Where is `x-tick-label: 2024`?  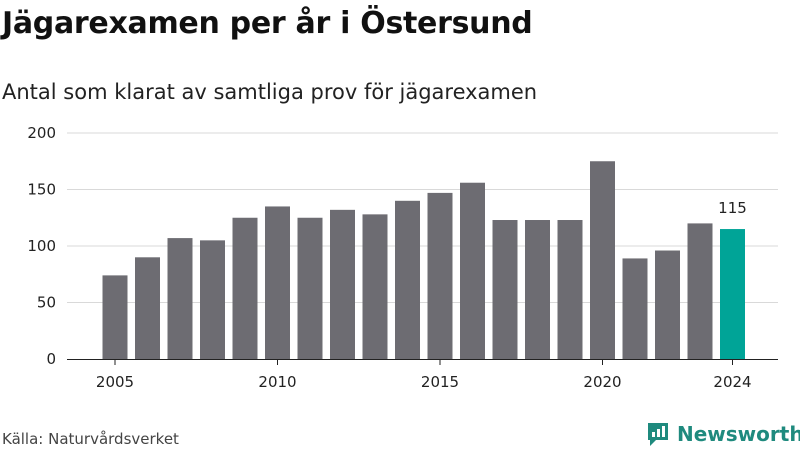
x-tick-label: 2024 is located at coordinates (732, 382).